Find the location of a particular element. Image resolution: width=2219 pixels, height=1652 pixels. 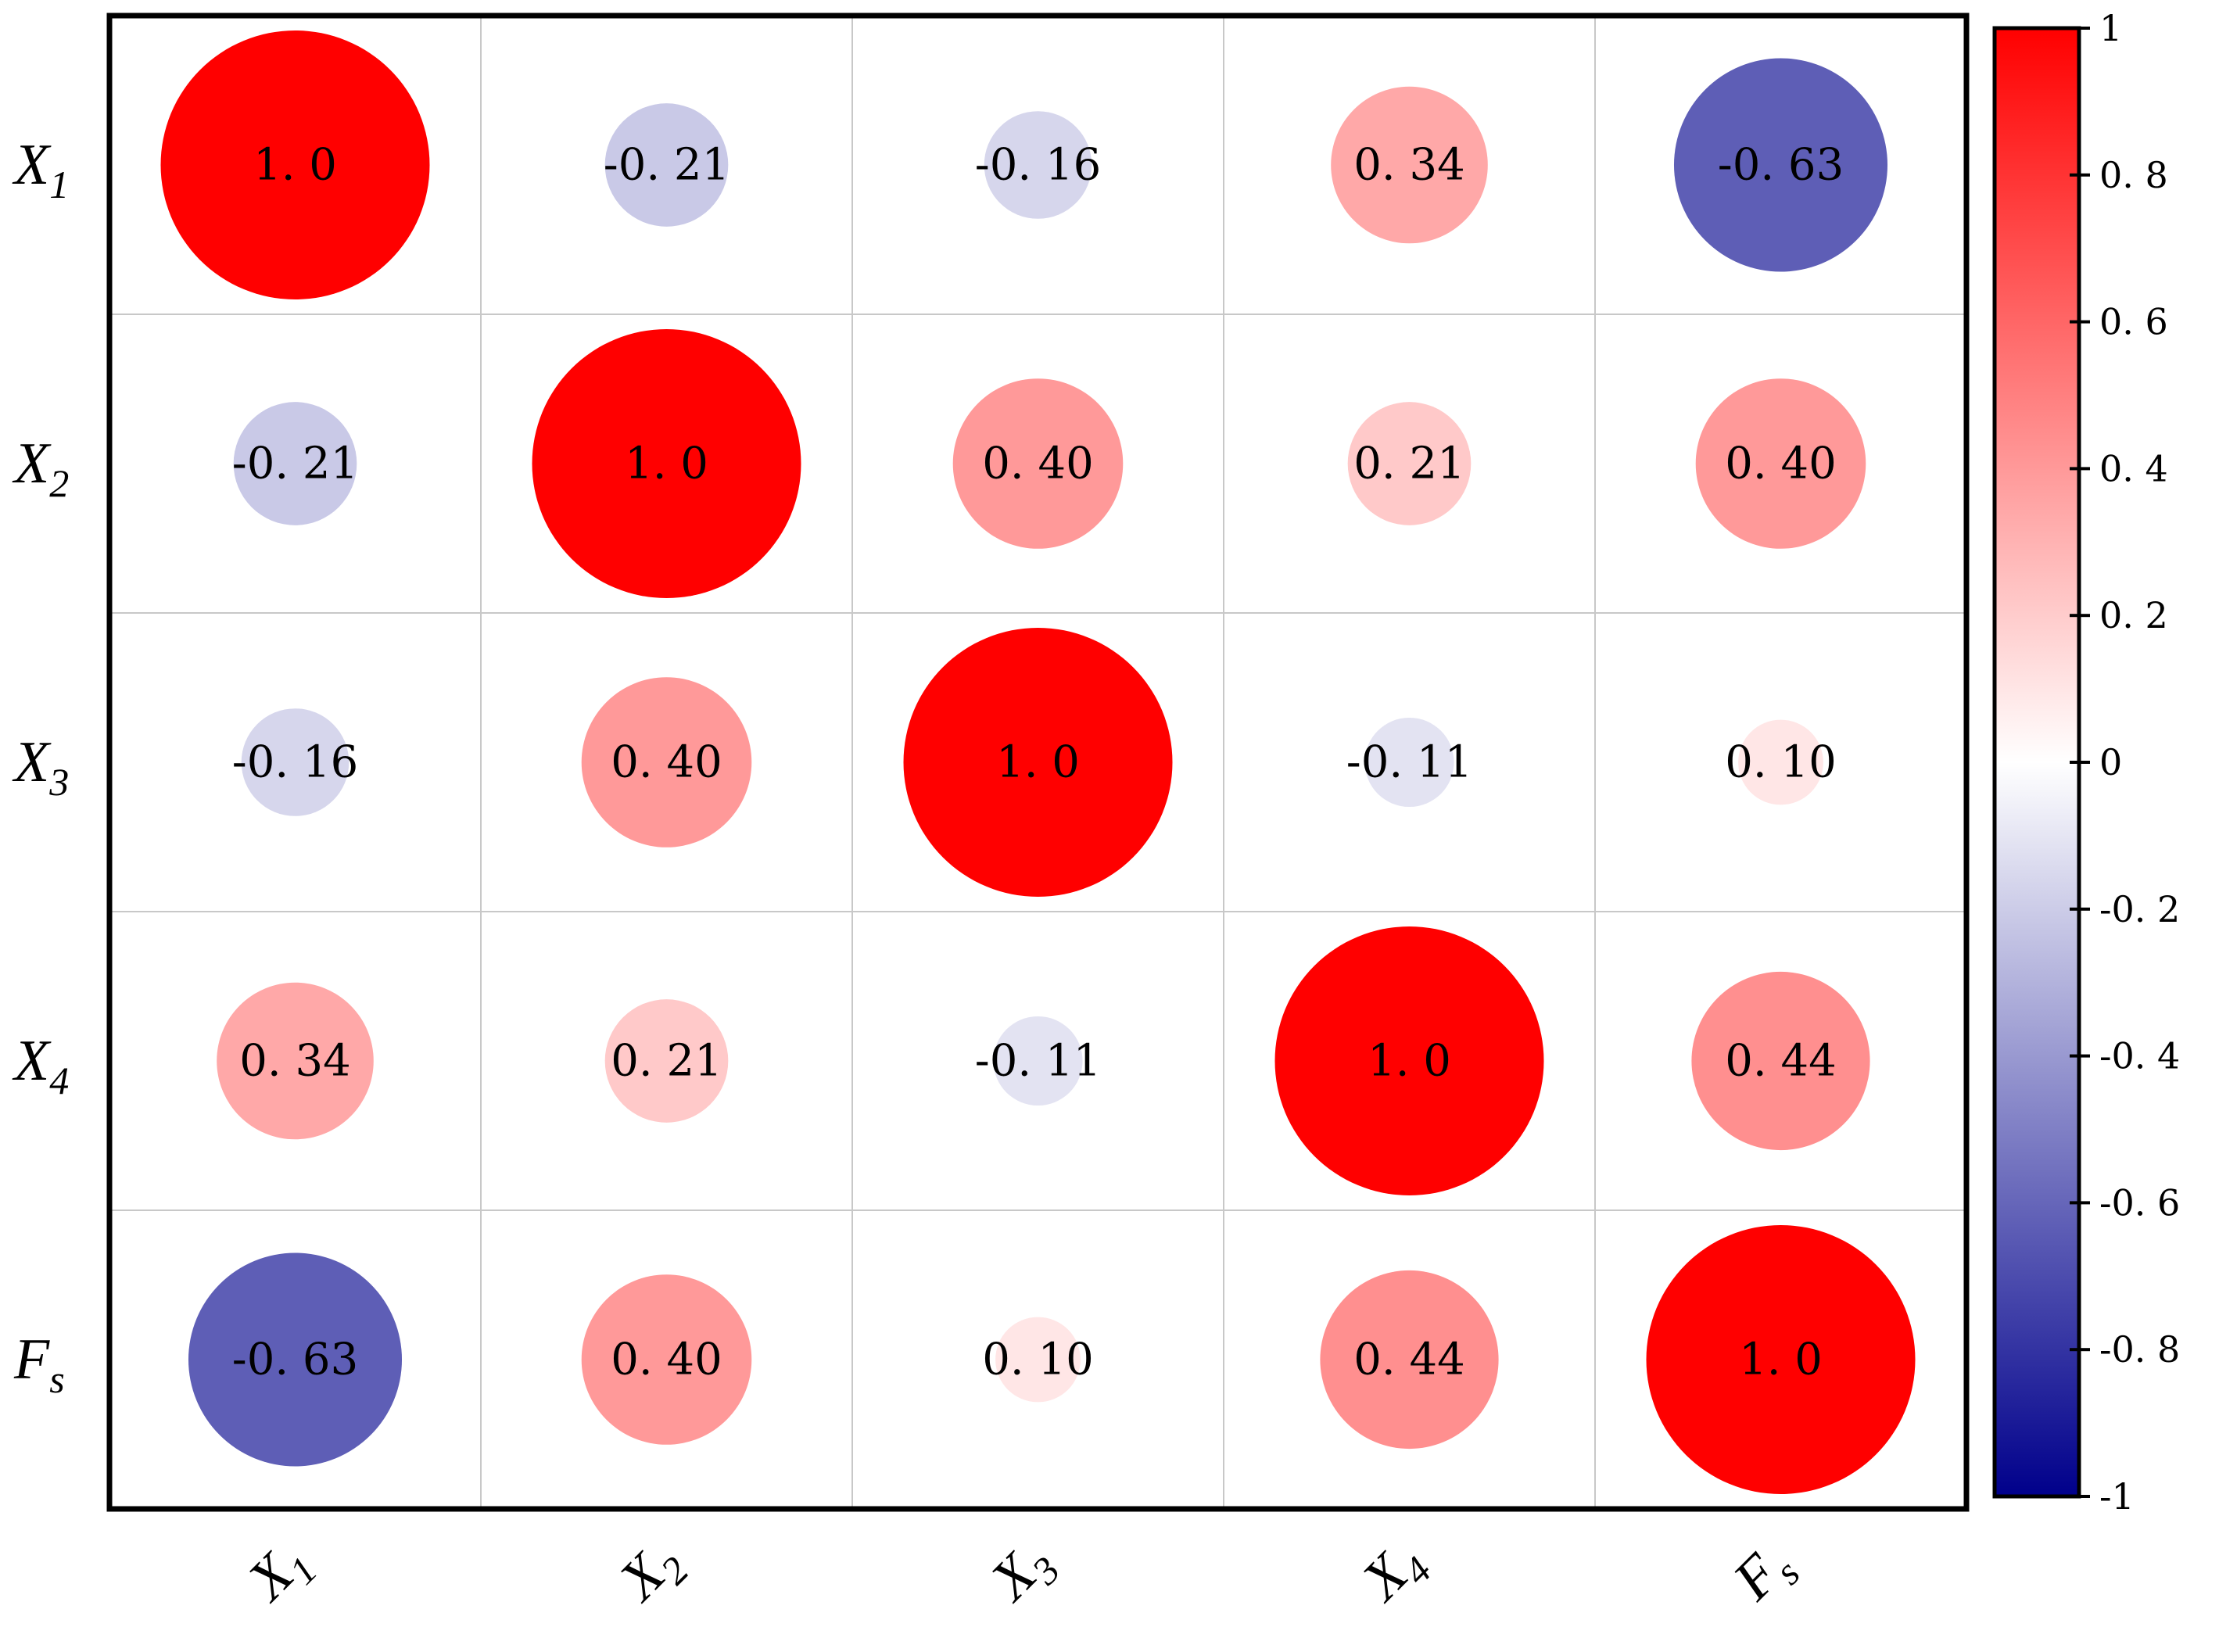

column-label-3: X3 is located at coordinates (1023, 1573).